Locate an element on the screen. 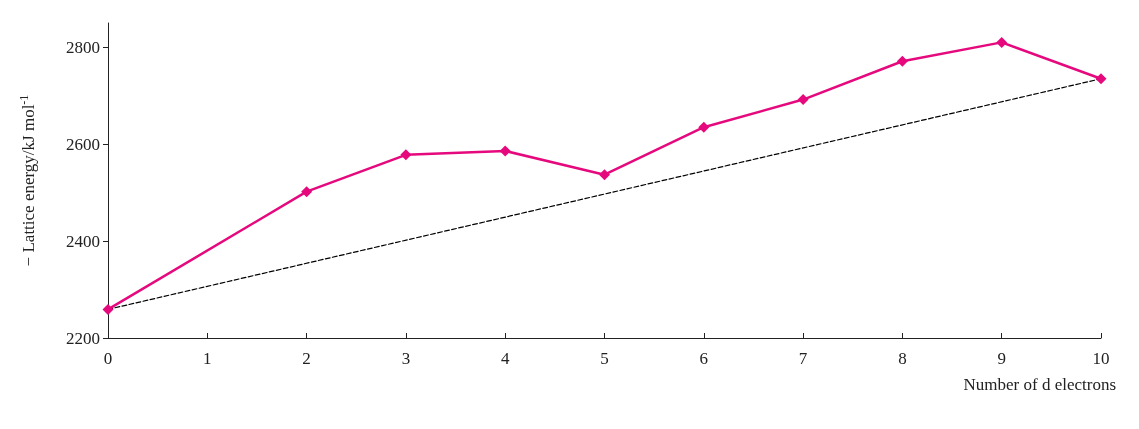  x-tick-label: 5 is located at coordinates (604, 358).